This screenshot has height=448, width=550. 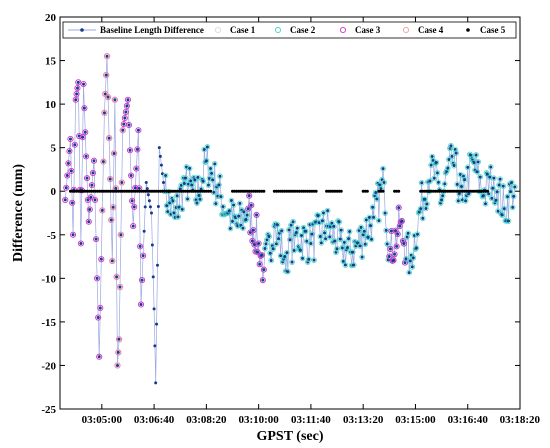 What do you see at coordinates (243, 30) in the screenshot?
I see `legend-label: Case 1` at bounding box center [243, 30].